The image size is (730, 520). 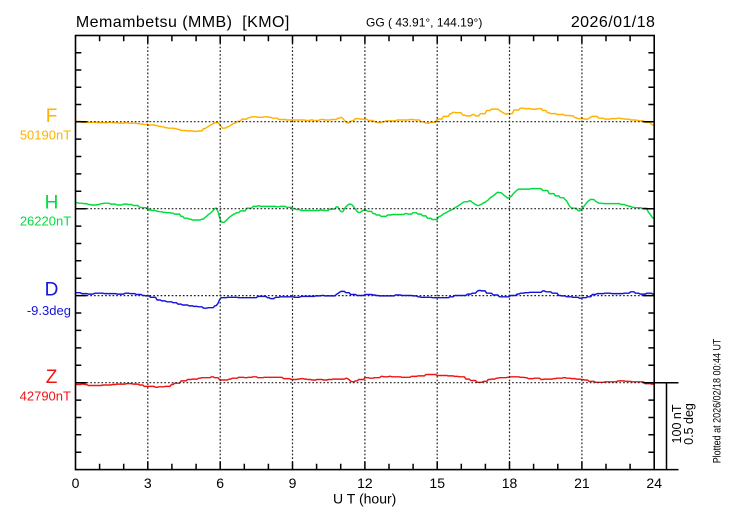 I want to click on svg-text: 0, so click(x=76, y=483).